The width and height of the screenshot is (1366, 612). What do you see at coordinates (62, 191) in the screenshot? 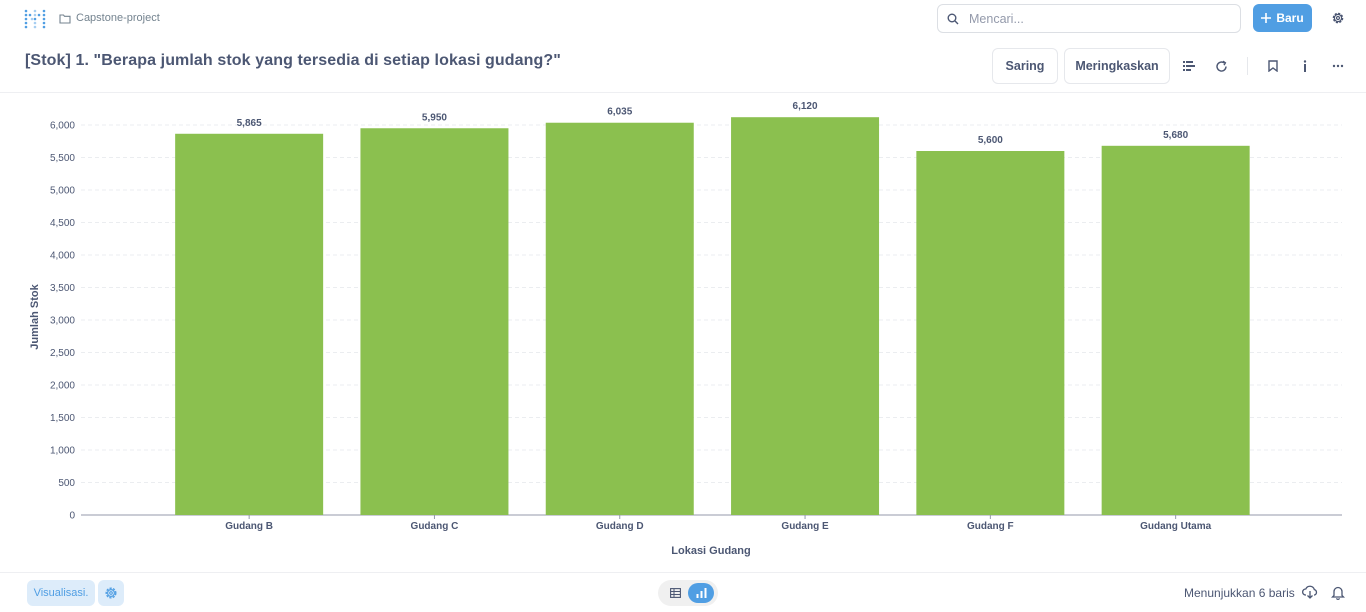
I see `y-tick-label: 5,000` at bounding box center [62, 191].